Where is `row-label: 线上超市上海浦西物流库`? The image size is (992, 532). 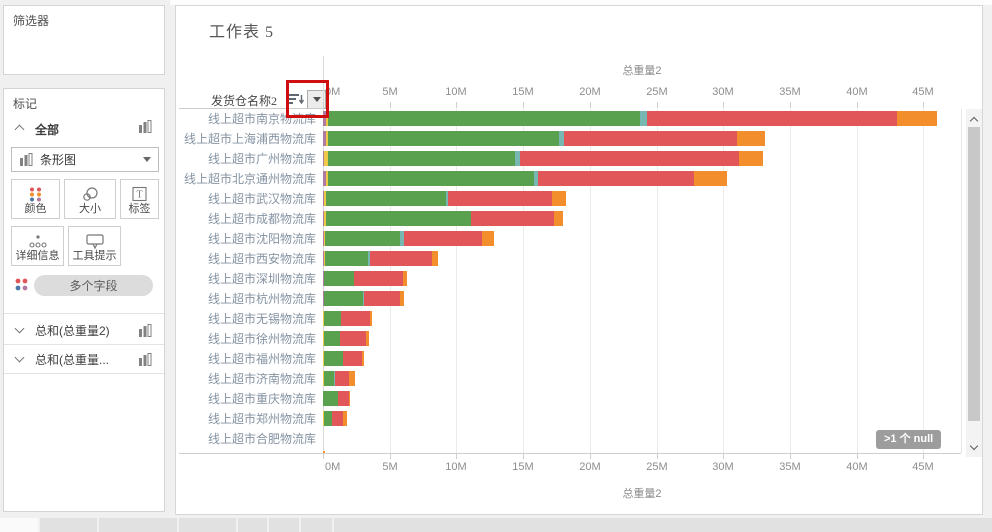
row-label: 线上超市上海浦西物流库 is located at coordinates (249, 139).